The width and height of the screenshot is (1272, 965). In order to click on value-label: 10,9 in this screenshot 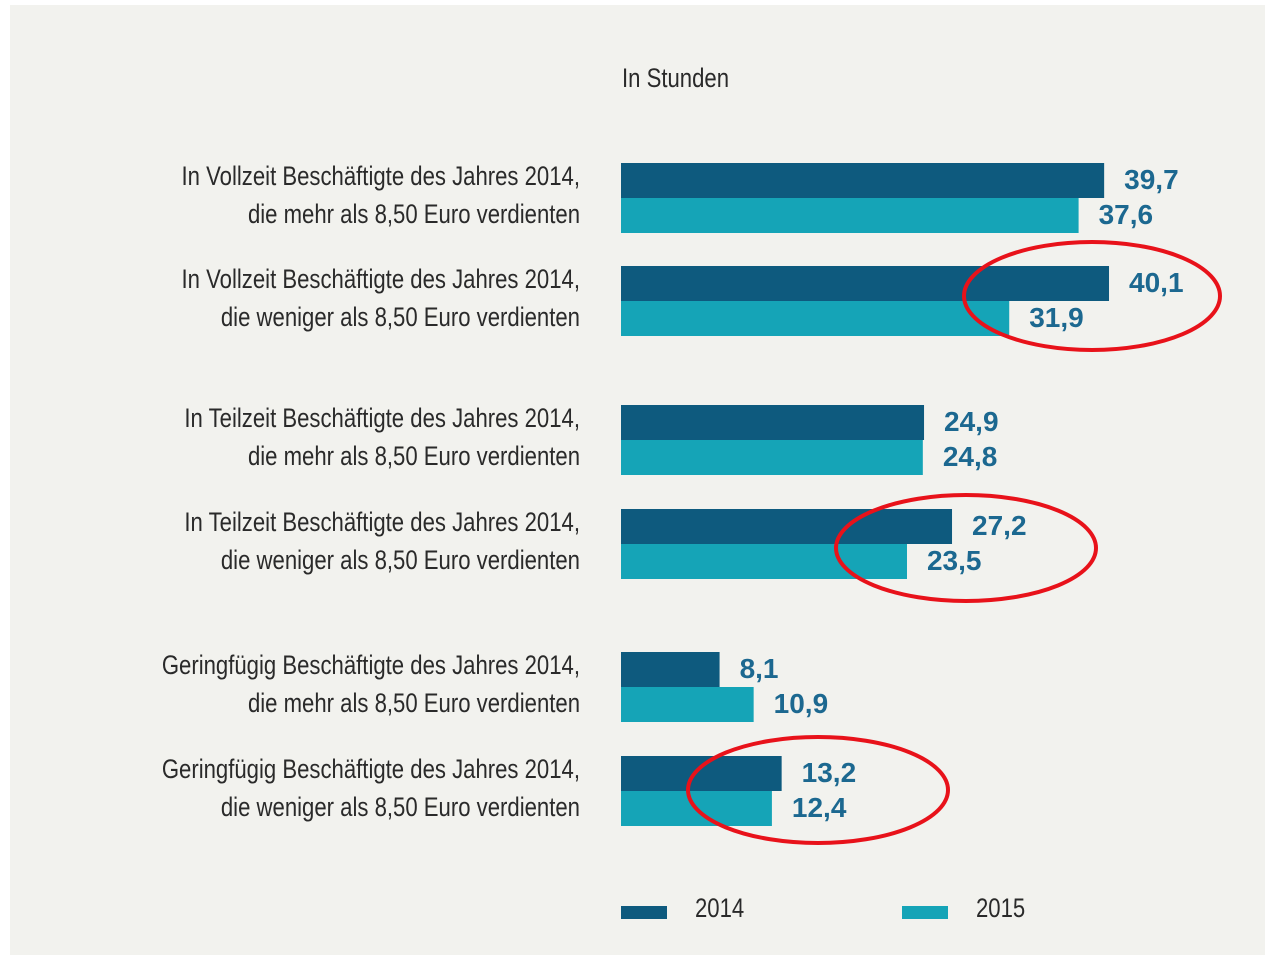, I will do `click(801, 703)`.